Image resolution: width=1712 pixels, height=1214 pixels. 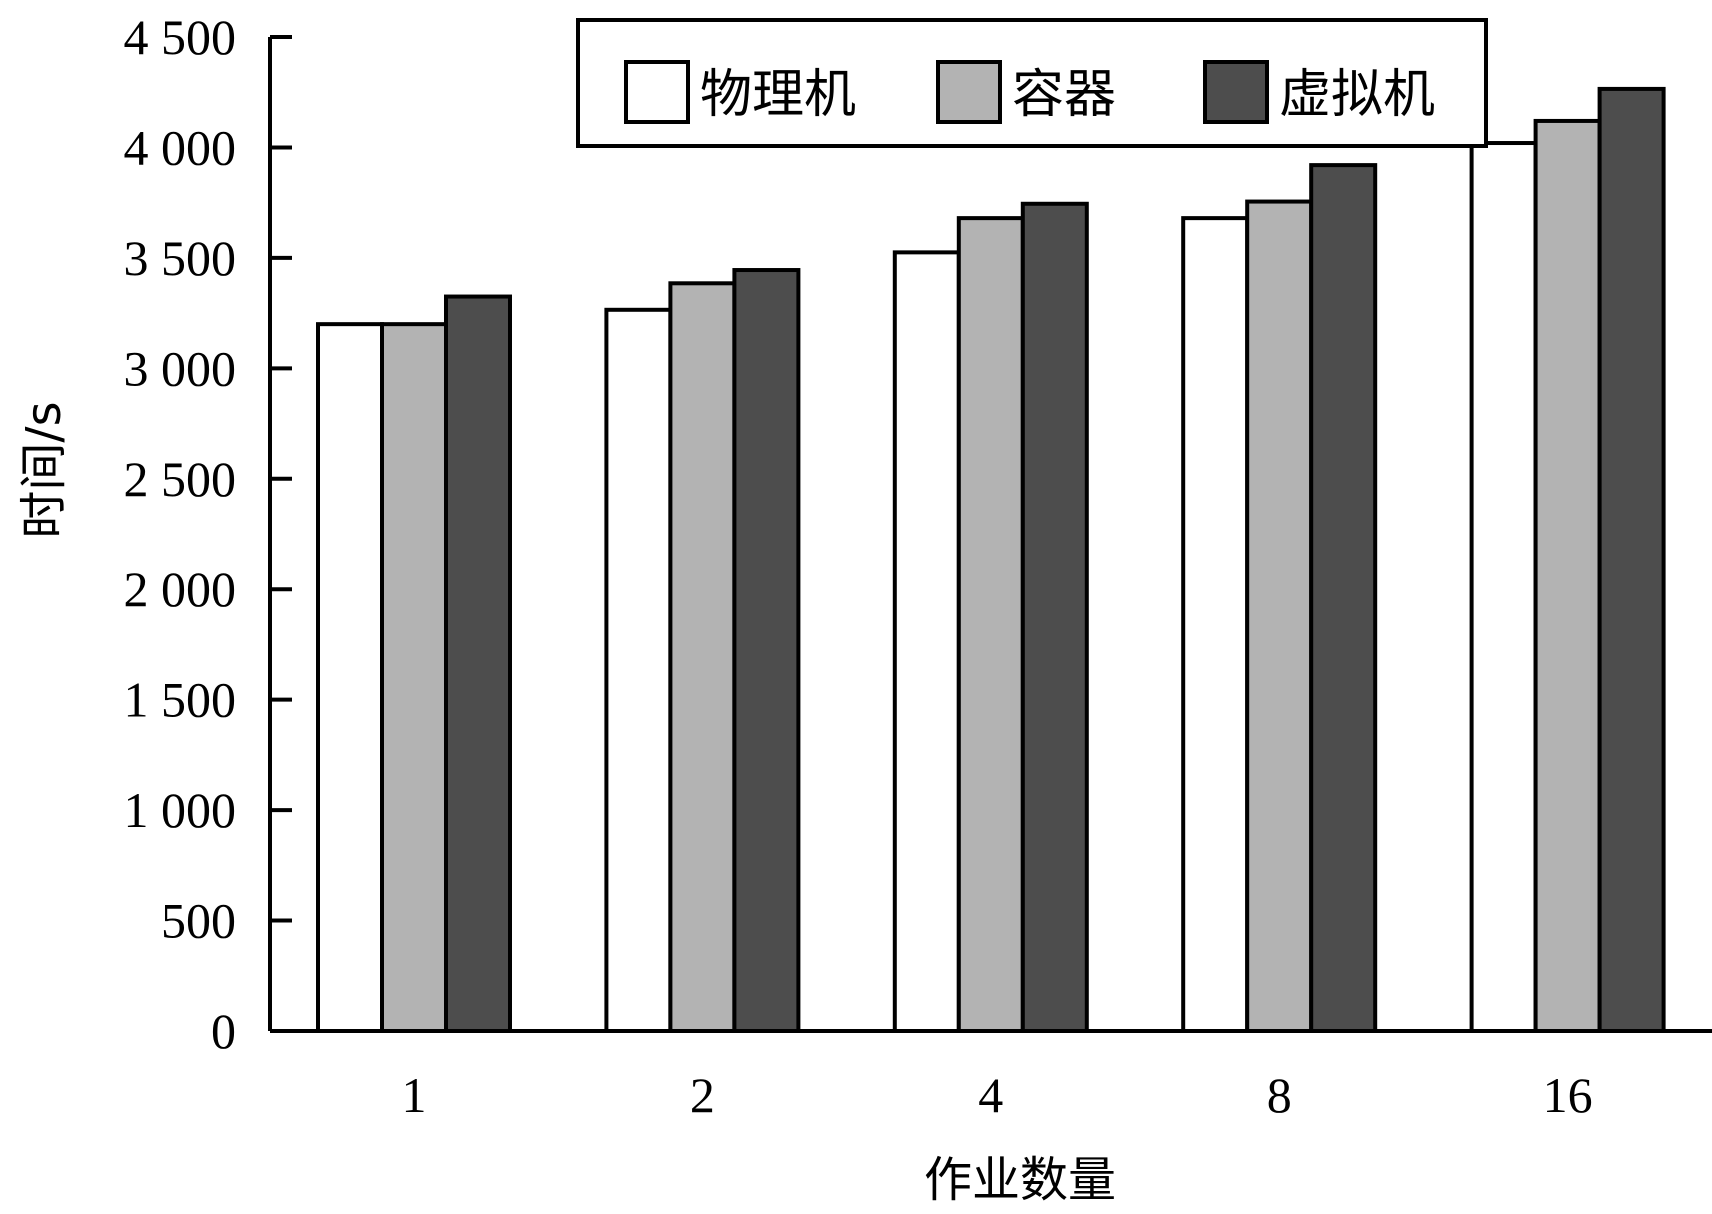 I want to click on y-tick-label: 2 500, so click(x=180, y=479).